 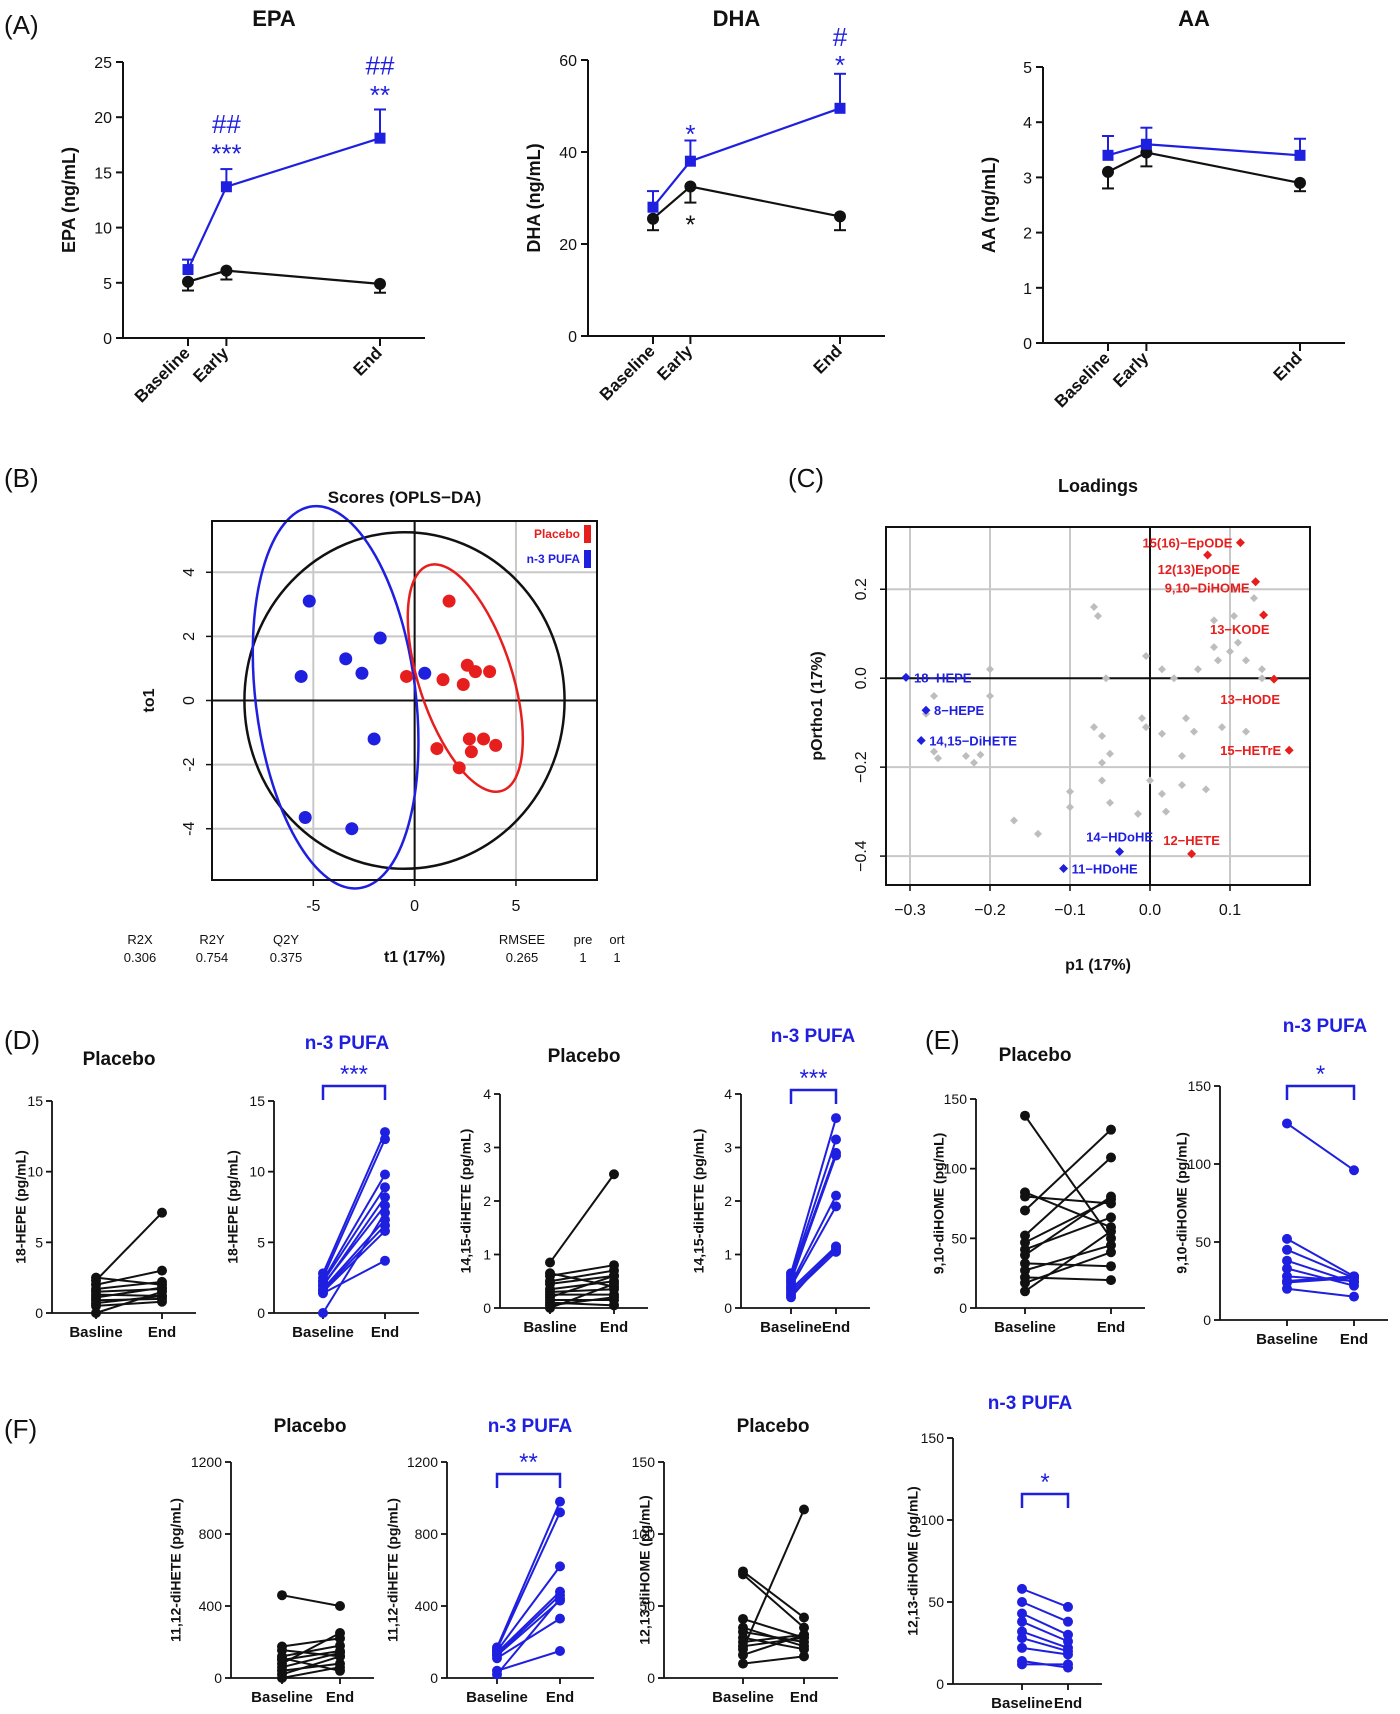 I want to click on y-tick-label: 150, so click(x=644, y=1462).